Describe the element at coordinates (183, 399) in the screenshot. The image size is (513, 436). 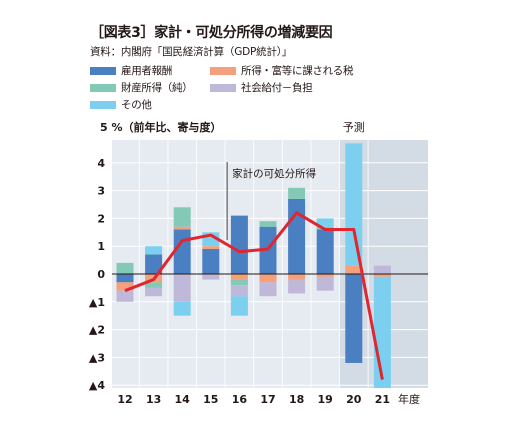
I see `x-tick-label: 14` at that location.